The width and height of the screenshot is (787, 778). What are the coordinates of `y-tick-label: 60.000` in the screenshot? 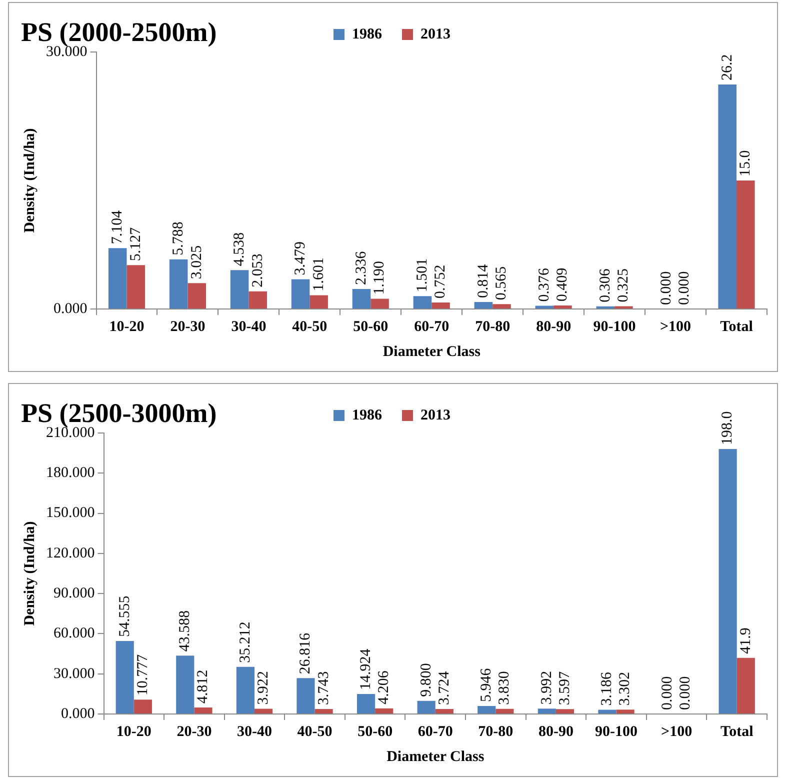 It's located at (74, 634).